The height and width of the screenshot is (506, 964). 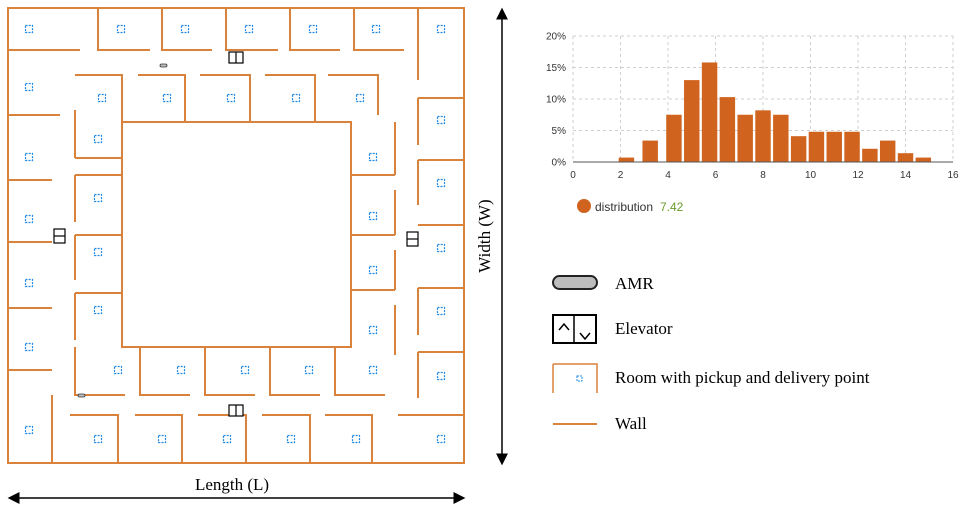 I want to click on x-tick-label: 8, so click(x=763, y=175).